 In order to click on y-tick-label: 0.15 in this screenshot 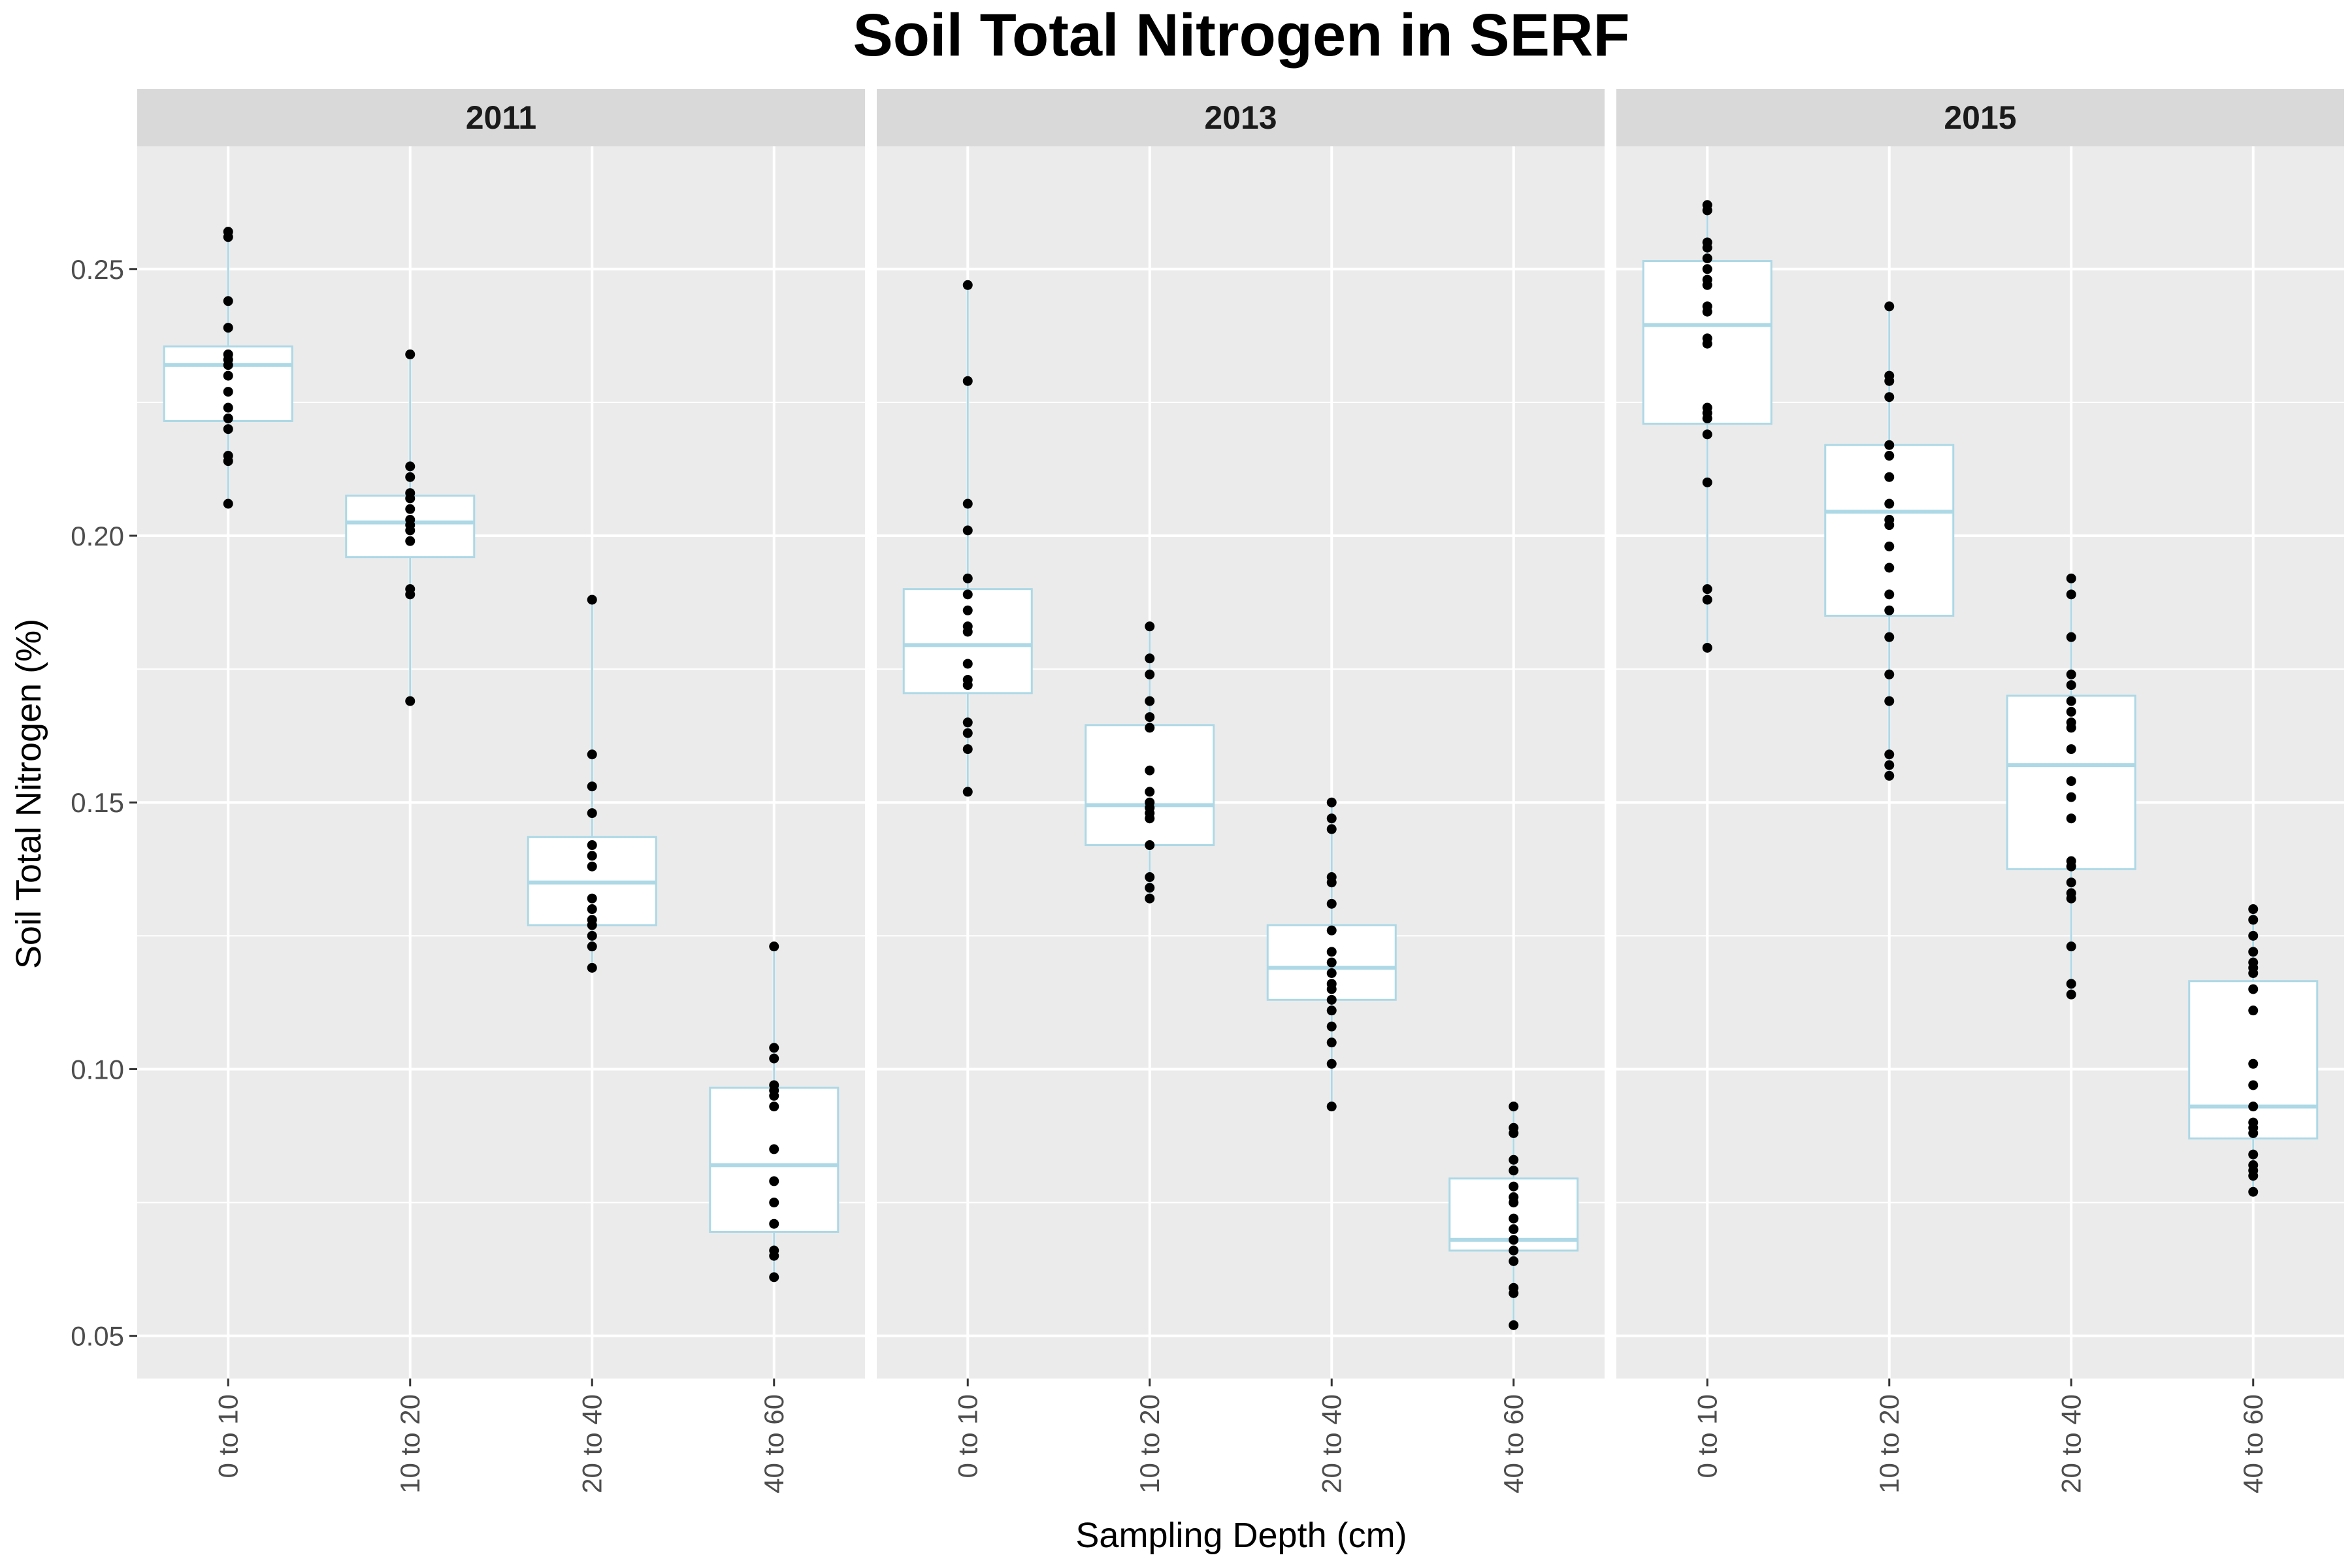, I will do `click(97, 802)`.